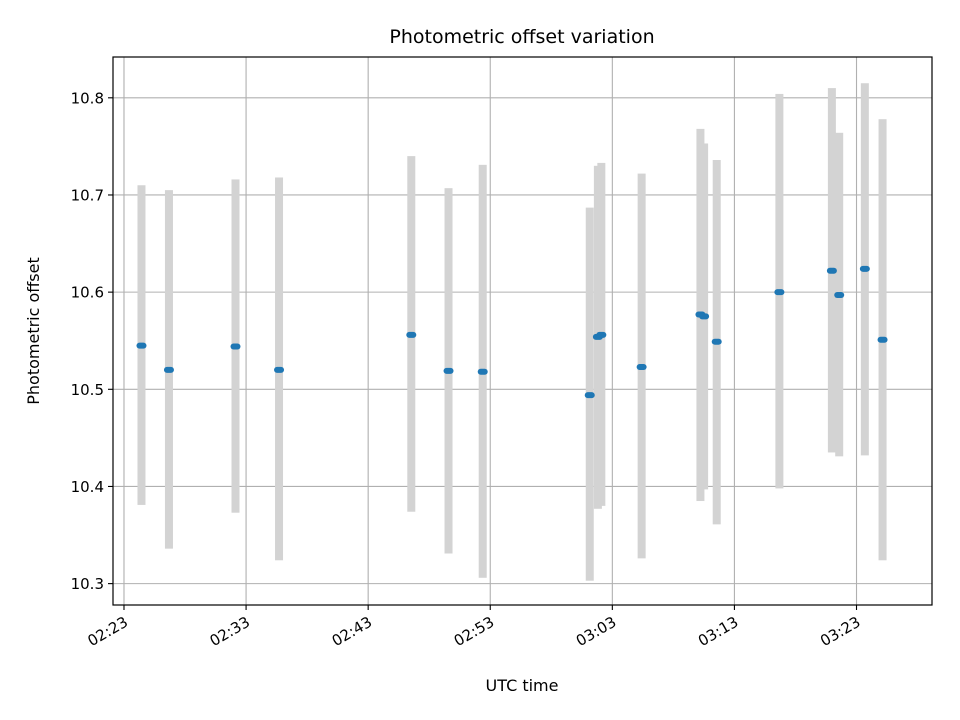 This screenshot has height=720, width=960. I want to click on y-axis-label: Photometric offset, so click(33, 331).